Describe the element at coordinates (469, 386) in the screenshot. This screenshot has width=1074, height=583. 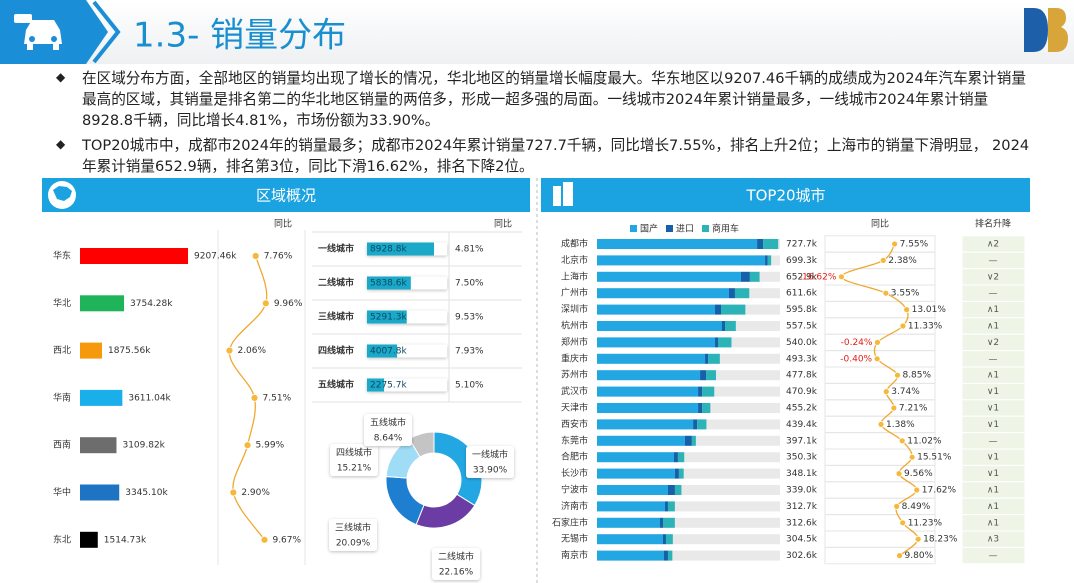
I see `growth-label: 5.10%` at that location.